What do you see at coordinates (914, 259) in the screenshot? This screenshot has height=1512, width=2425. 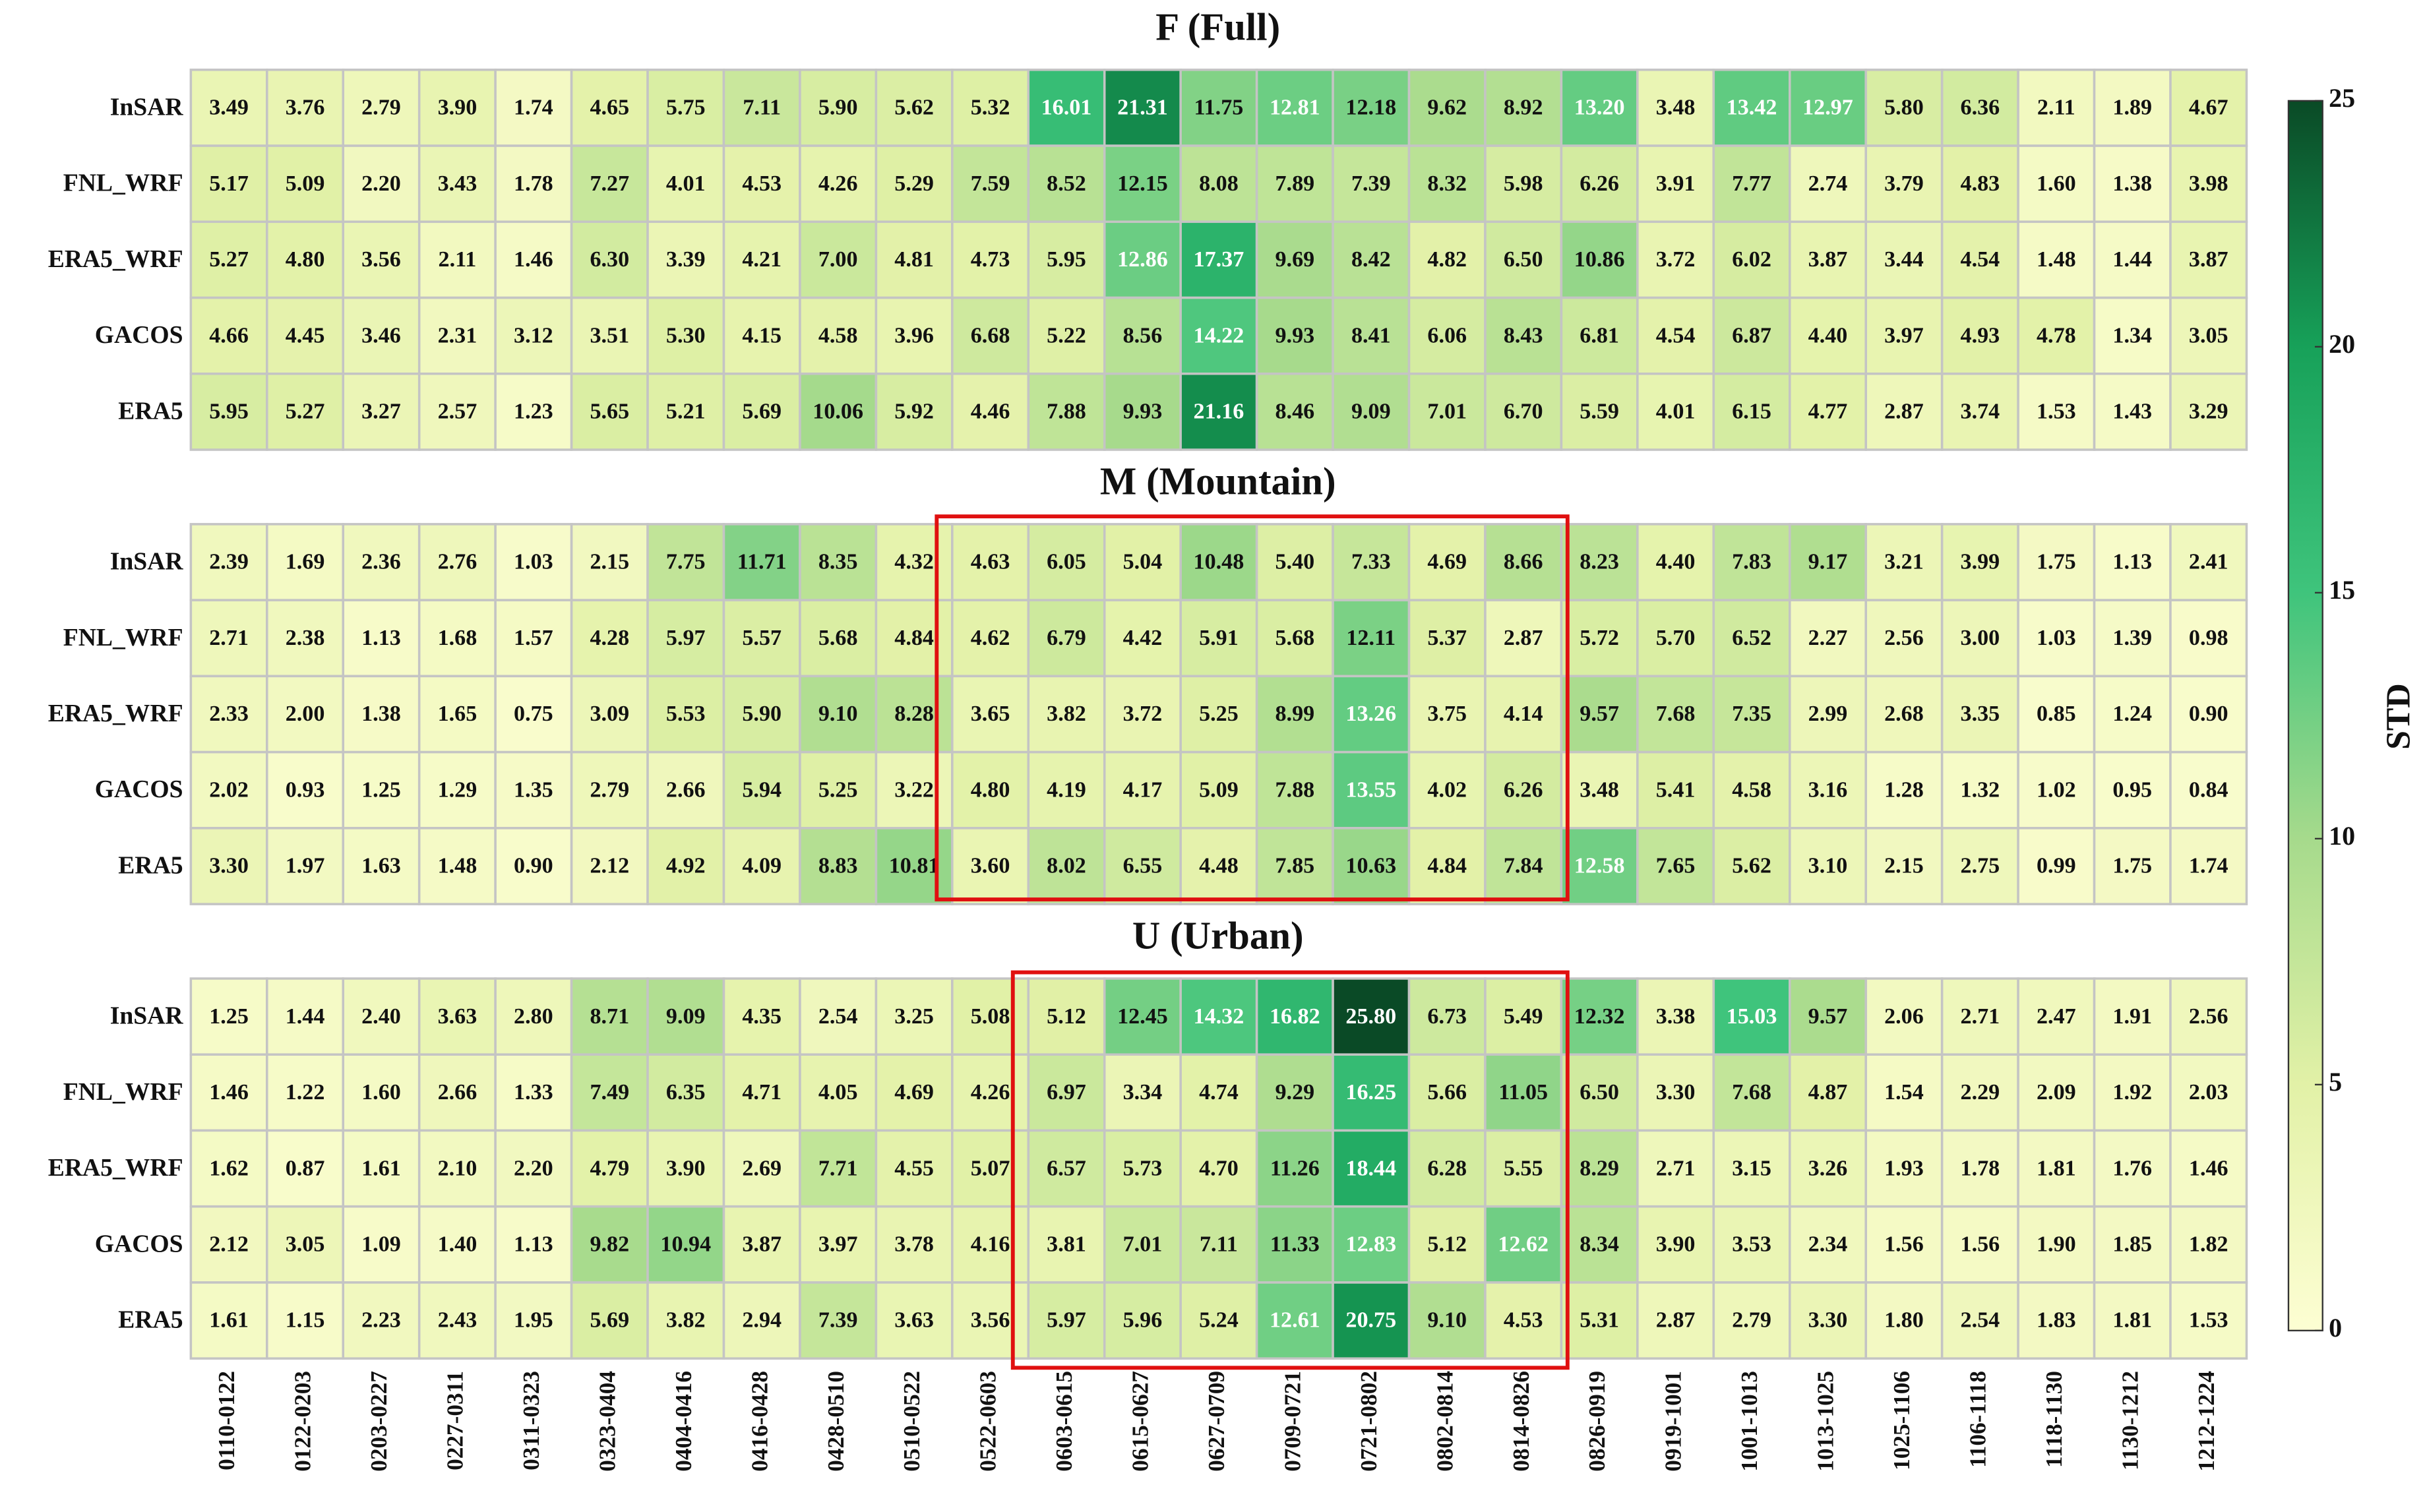 I see `cell-label: 4.81` at bounding box center [914, 259].